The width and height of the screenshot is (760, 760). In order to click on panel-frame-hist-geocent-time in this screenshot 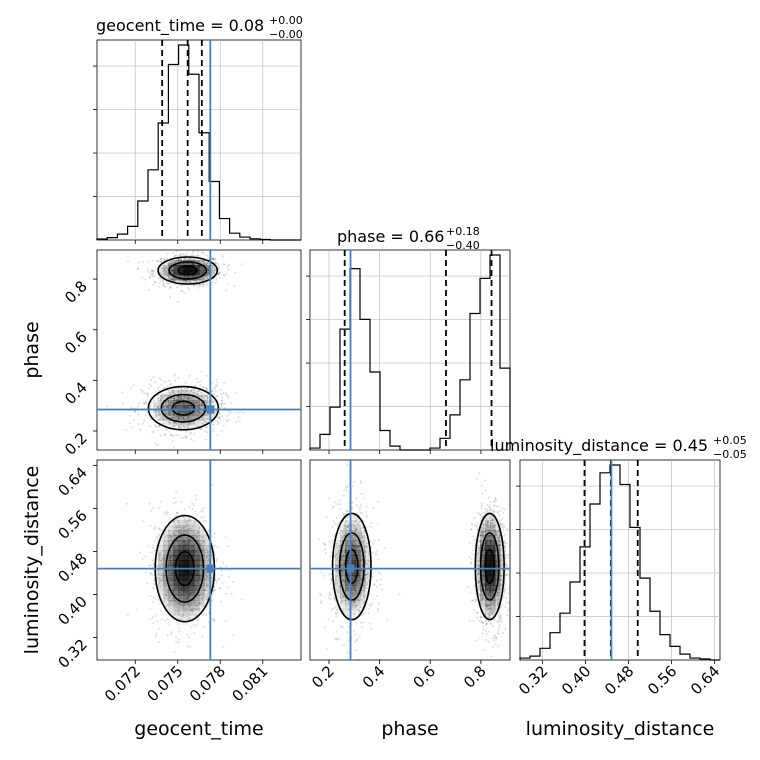, I will do `click(199, 140)`.